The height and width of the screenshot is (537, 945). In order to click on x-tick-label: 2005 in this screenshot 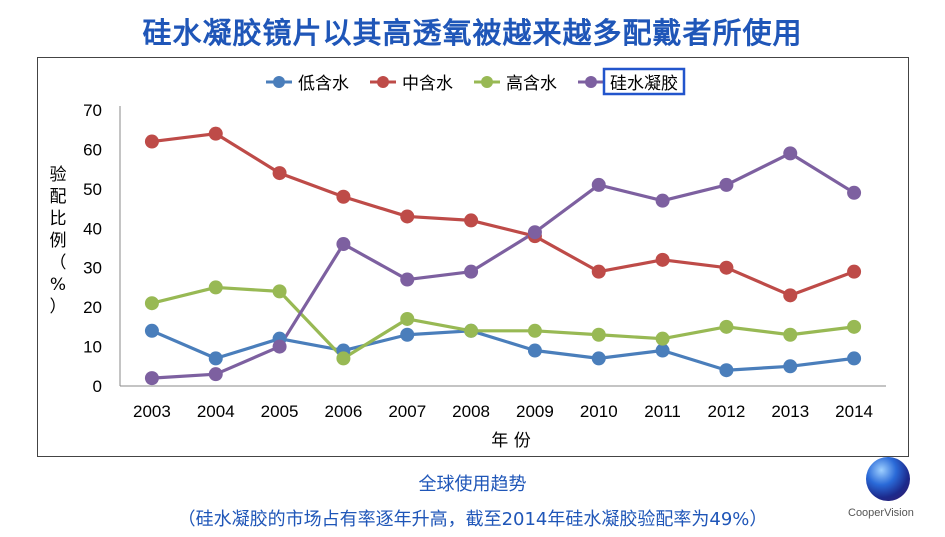, I will do `click(280, 411)`.